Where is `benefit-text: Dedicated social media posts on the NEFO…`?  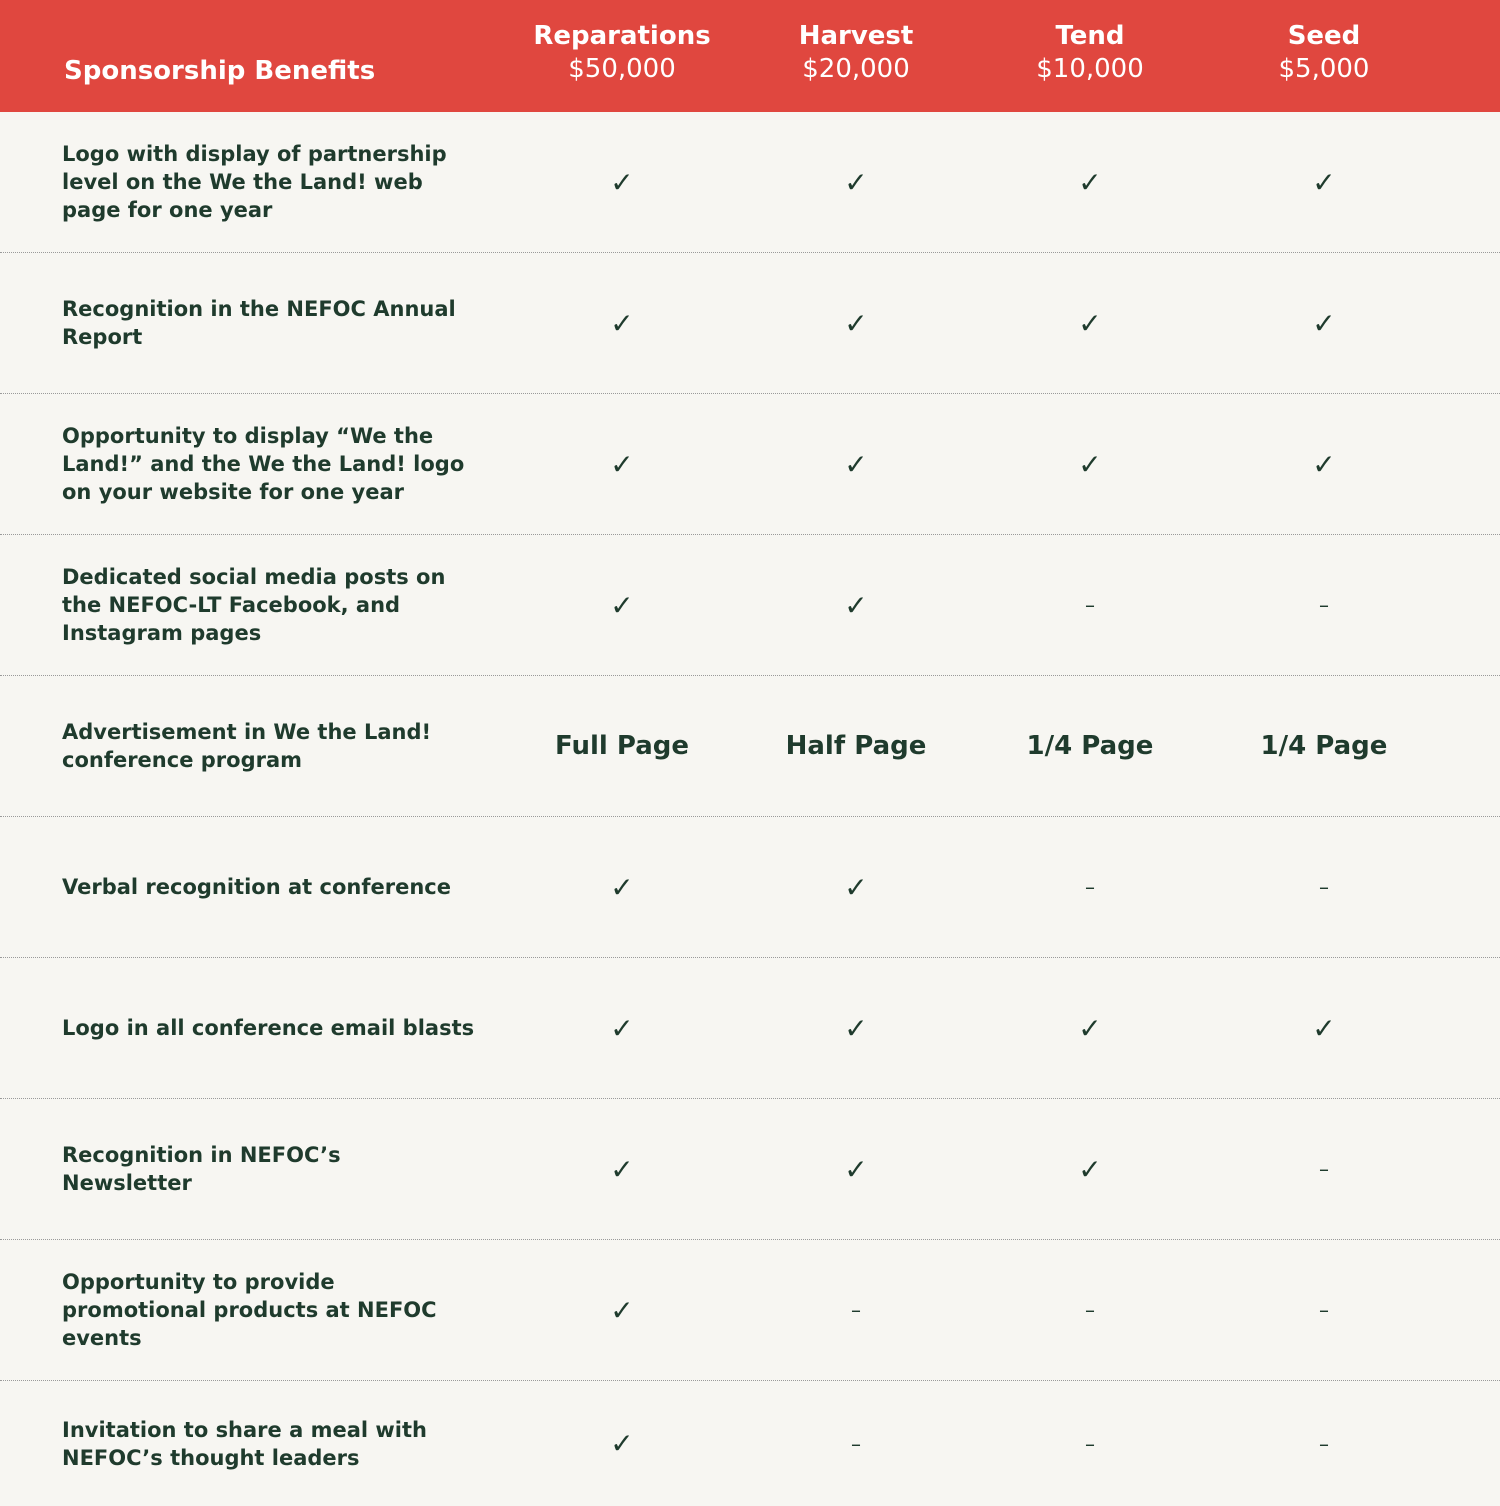 benefit-text: Dedicated social media posts on the NEFO… is located at coordinates (254, 605).